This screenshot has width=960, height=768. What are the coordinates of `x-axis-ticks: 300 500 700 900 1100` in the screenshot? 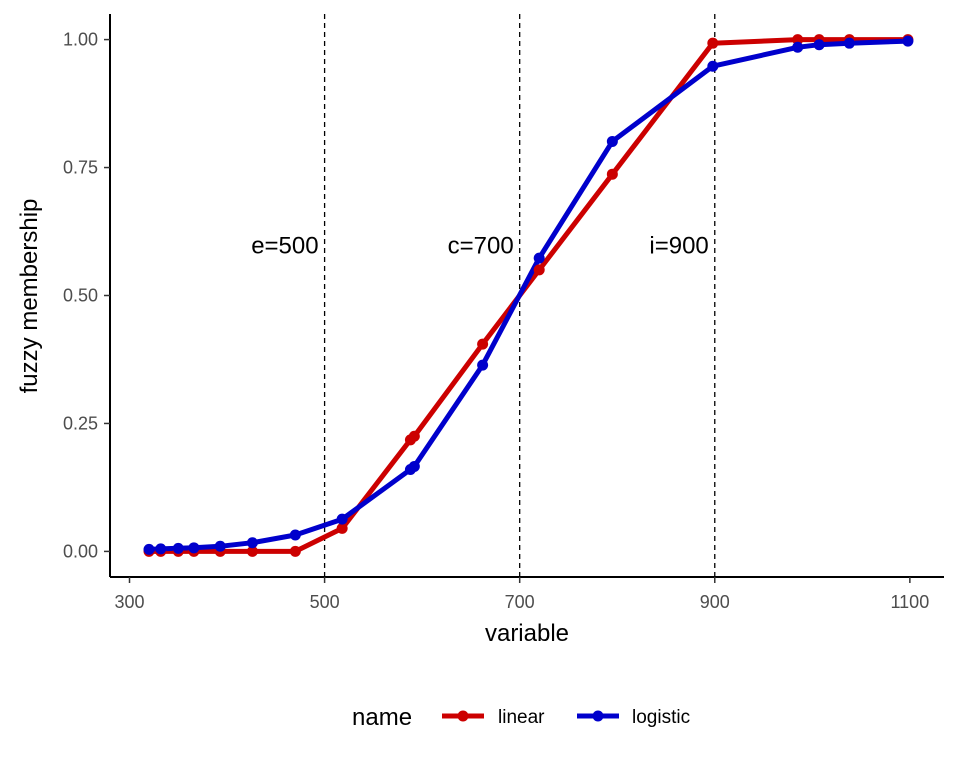 It's located at (521, 594).